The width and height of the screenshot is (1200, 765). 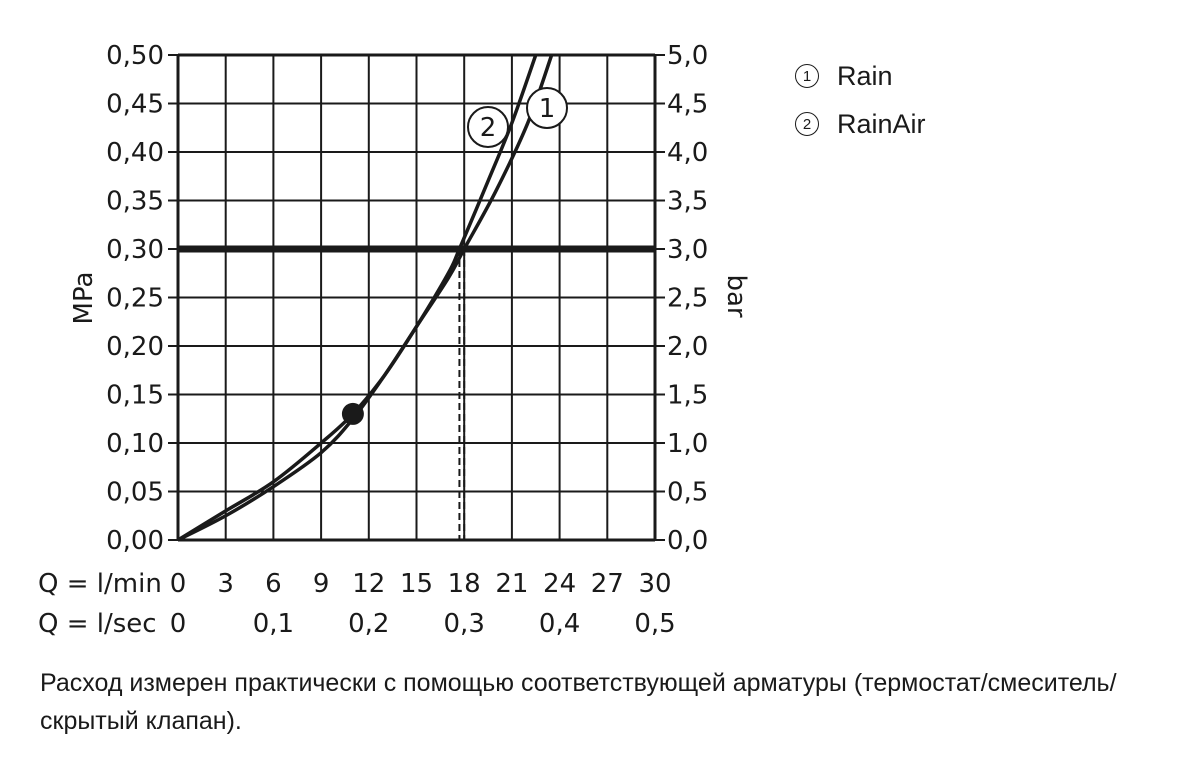 I want to click on x-tick-label-lmin: 12, so click(x=368, y=584).